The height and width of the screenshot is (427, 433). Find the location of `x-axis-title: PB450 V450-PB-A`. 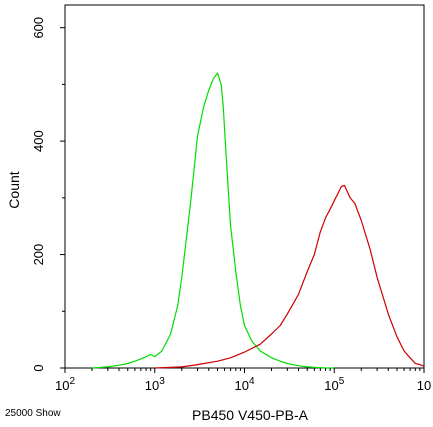

x-axis-title: PB450 V450-PB-A is located at coordinates (250, 415).